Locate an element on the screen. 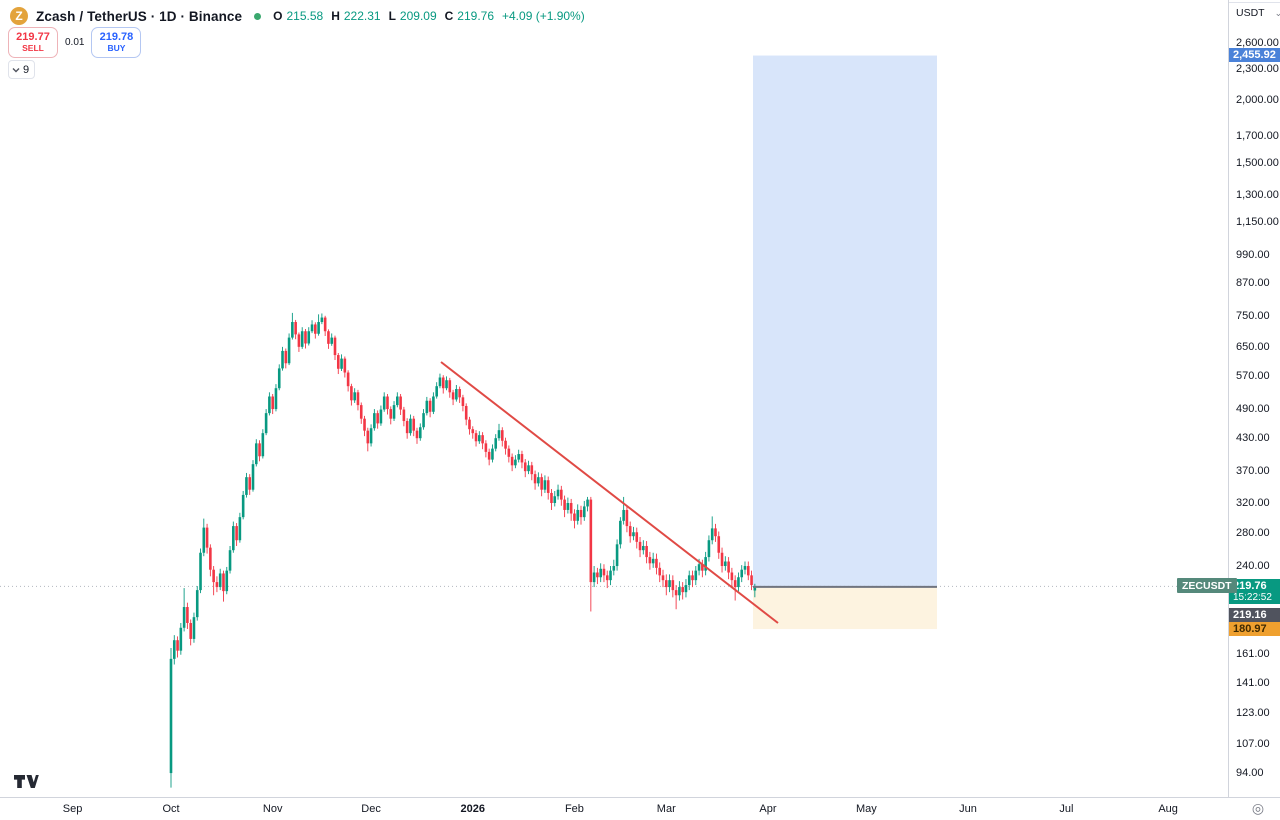  price-tick-label: 240.00 is located at coordinates (1253, 566).